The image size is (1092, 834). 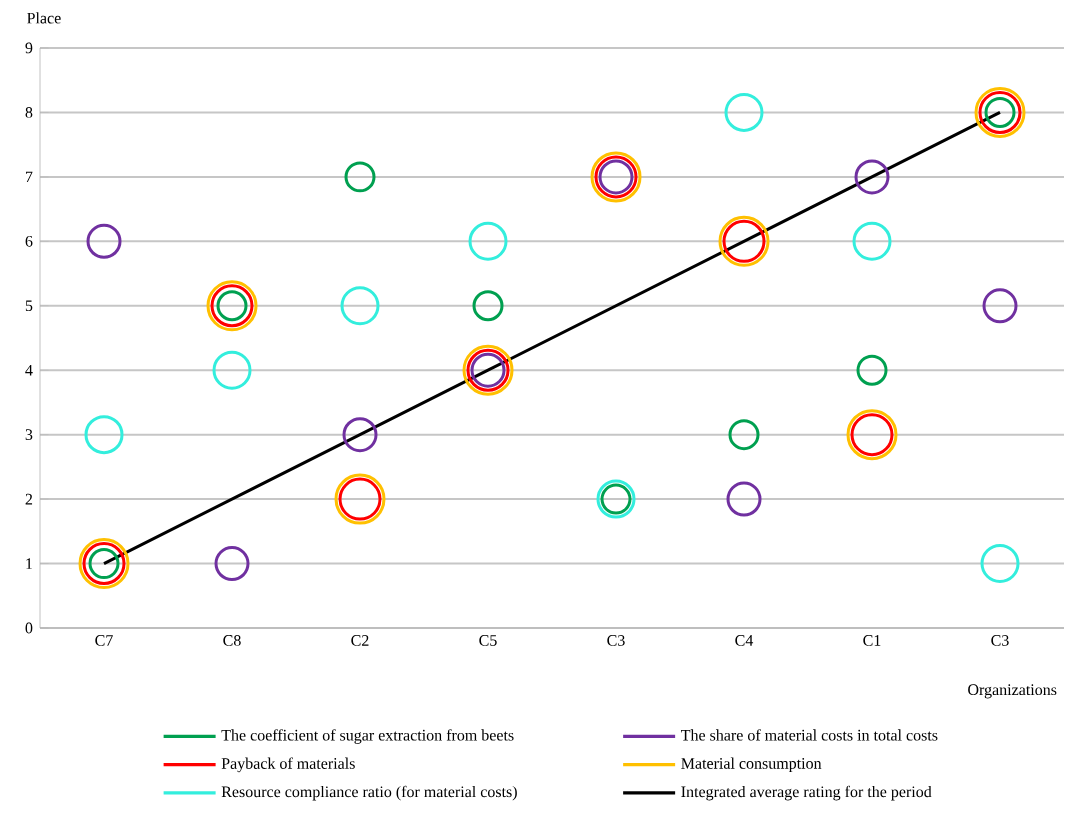 What do you see at coordinates (751, 765) in the screenshot?
I see `legend-label: Material consumption` at bounding box center [751, 765].